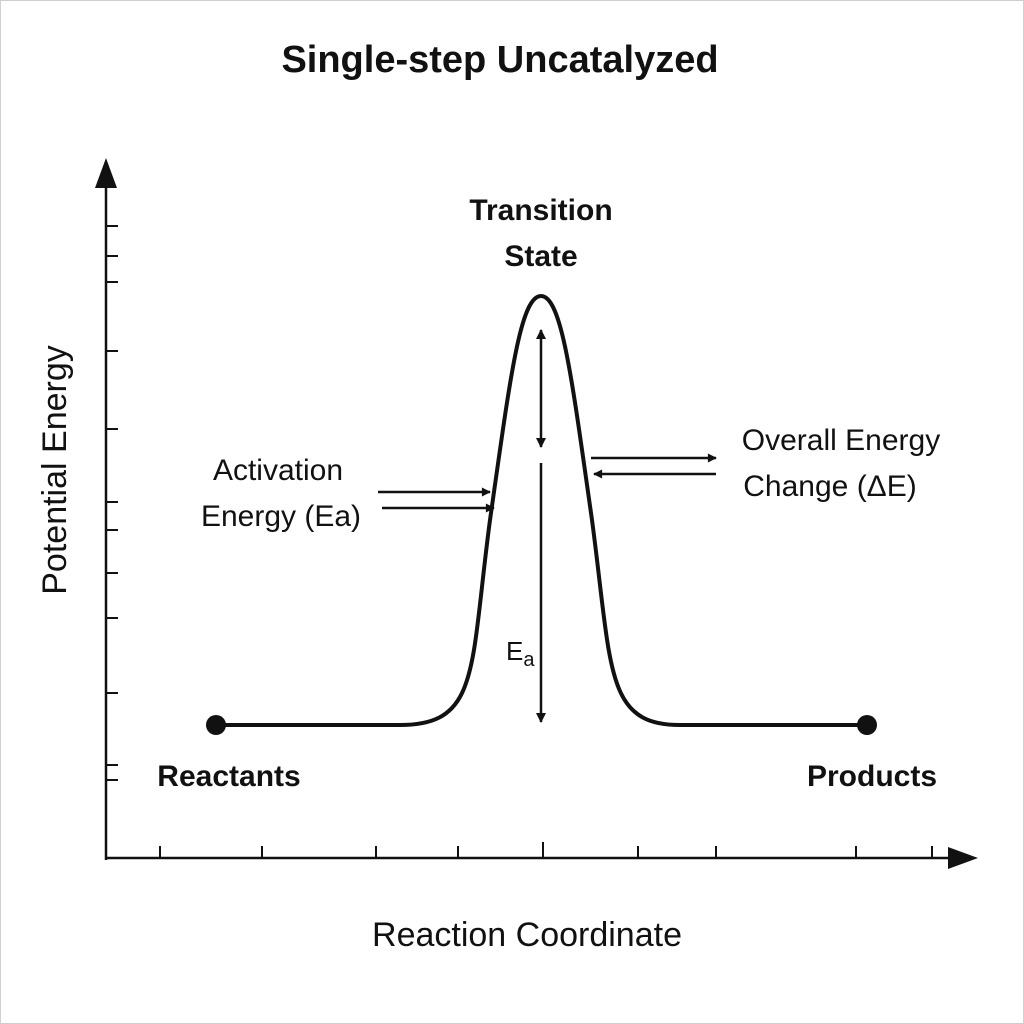 The image size is (1024, 1024). Describe the element at coordinates (527, 935) in the screenshot. I see `x-axis-label: Reaction Coordinate` at that location.